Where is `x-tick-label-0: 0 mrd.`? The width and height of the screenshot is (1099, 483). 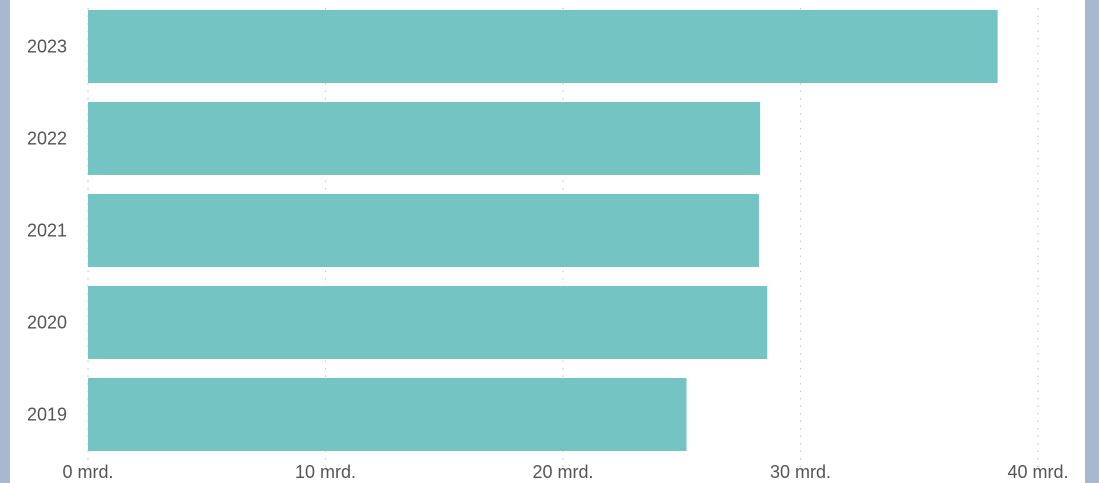
x-tick-label-0: 0 mrd. is located at coordinates (87, 472).